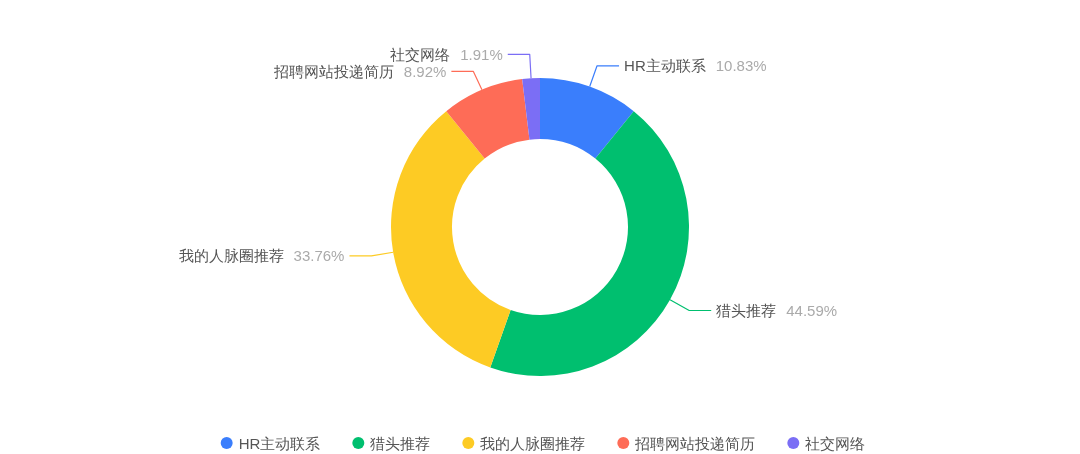 Image resolution: width=1080 pixels, height=454 pixels. I want to click on data-label: 10.83%, so click(741, 66).